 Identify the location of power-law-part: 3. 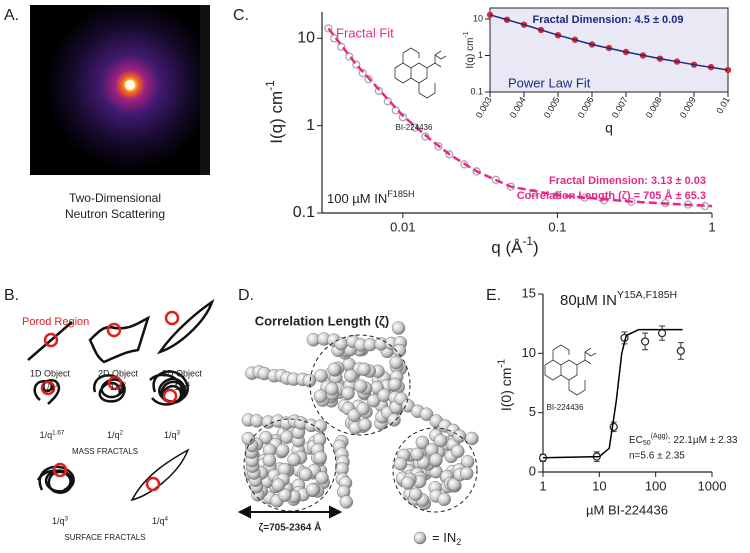
(179, 432).